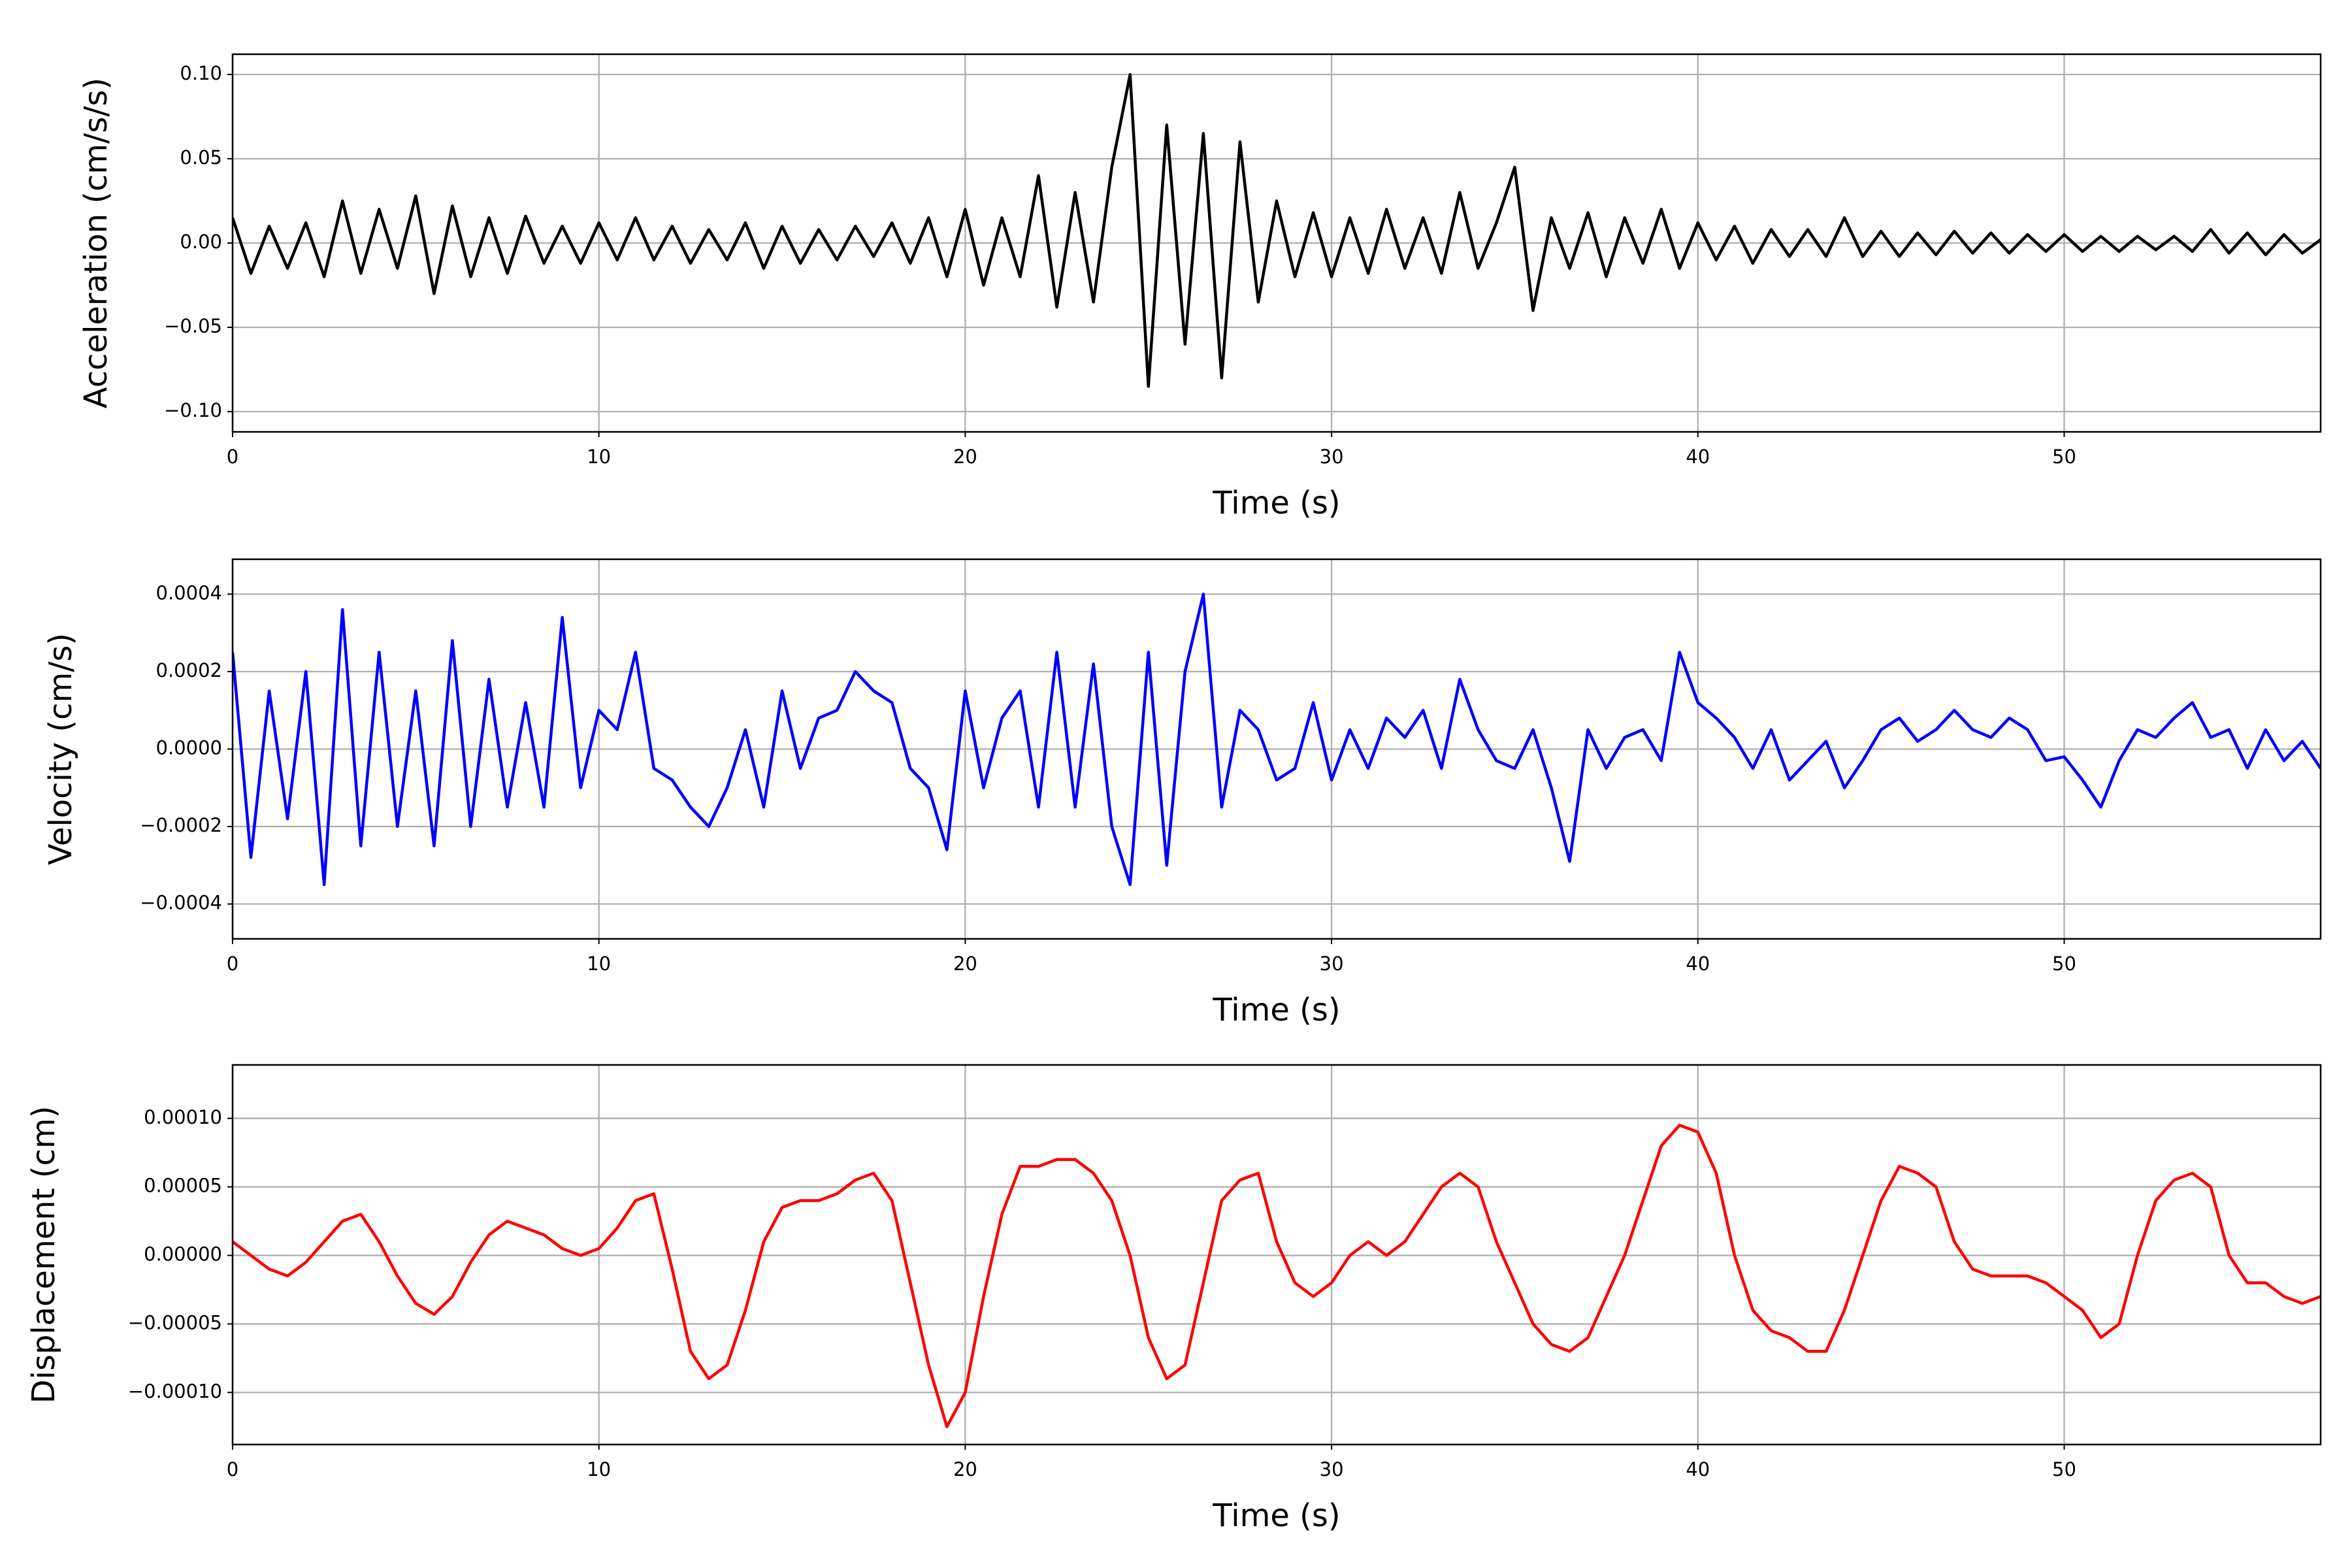  I want to click on y-tick-label: −0.0004, so click(181, 903).